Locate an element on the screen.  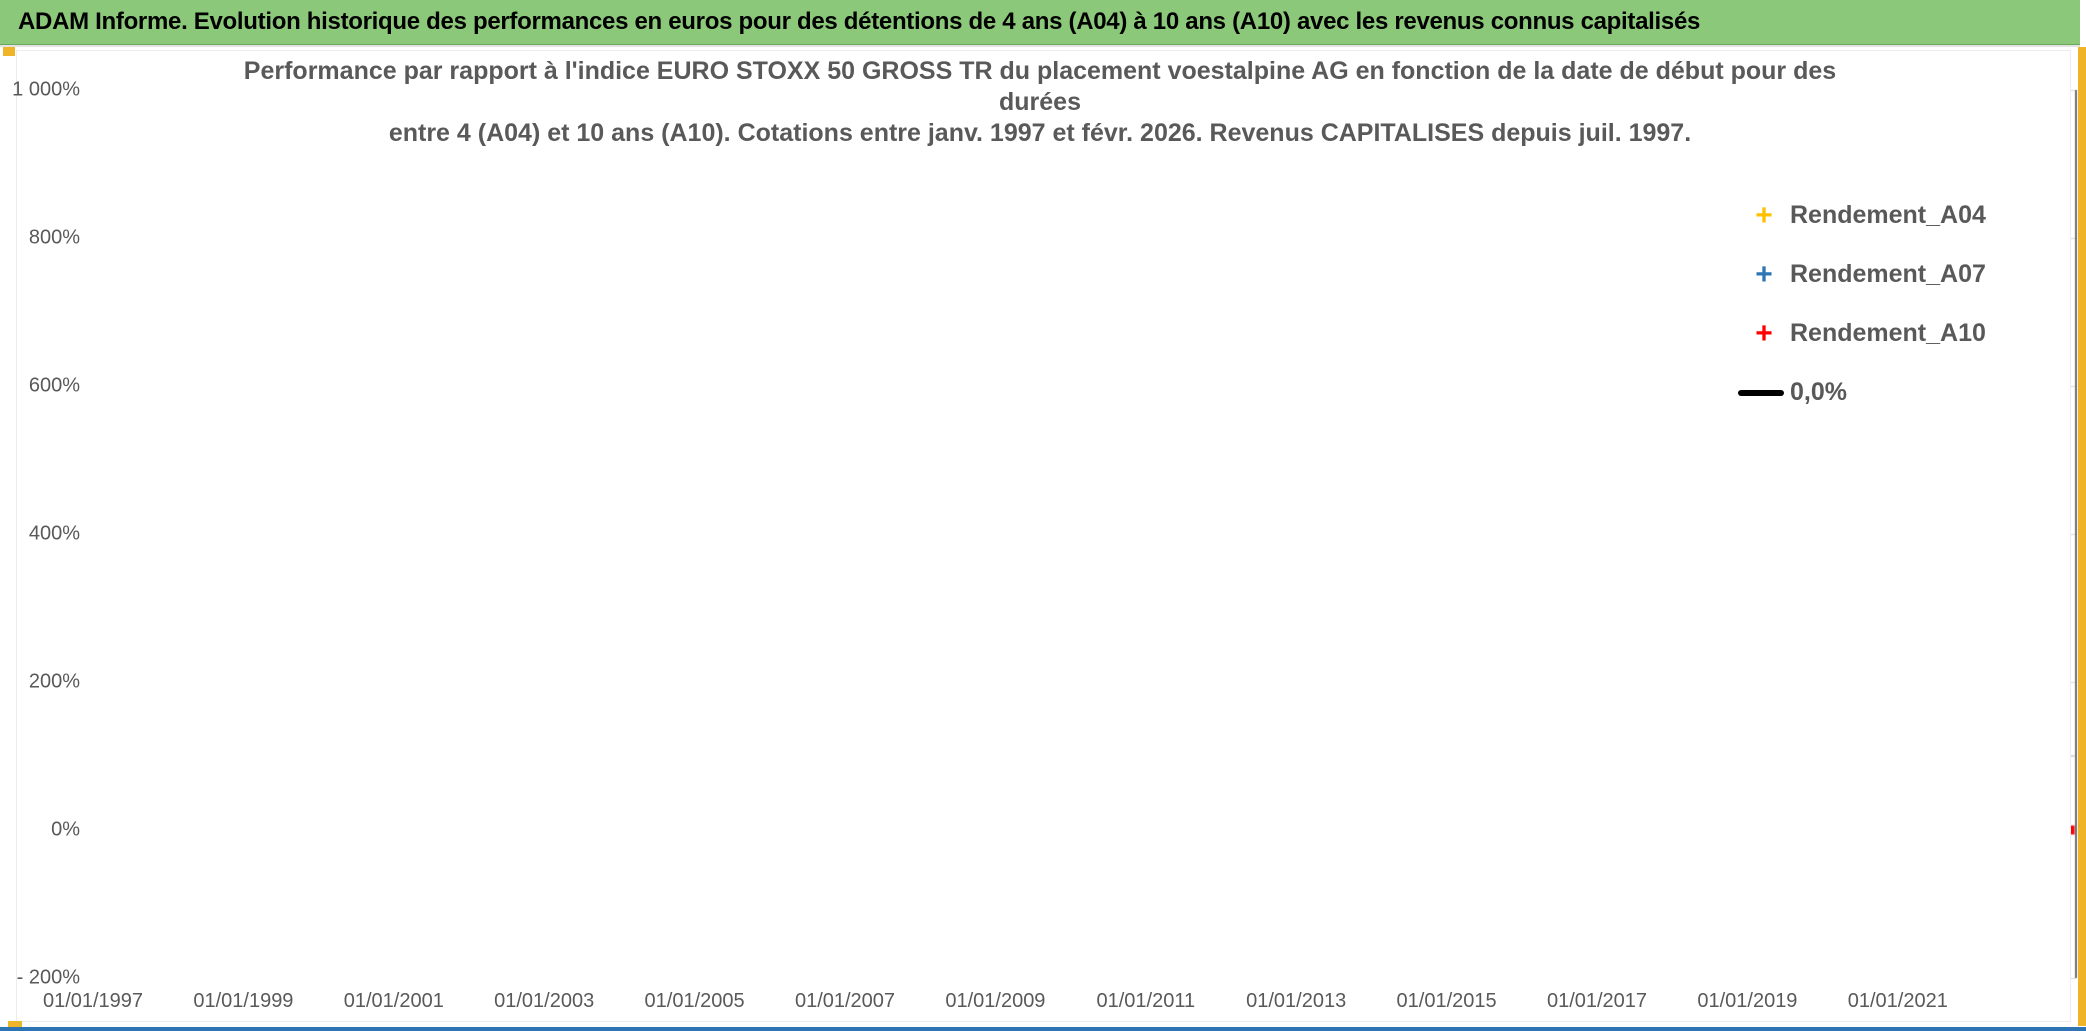
x-axis-tick: 01/01/2011 is located at coordinates (1146, 1001).